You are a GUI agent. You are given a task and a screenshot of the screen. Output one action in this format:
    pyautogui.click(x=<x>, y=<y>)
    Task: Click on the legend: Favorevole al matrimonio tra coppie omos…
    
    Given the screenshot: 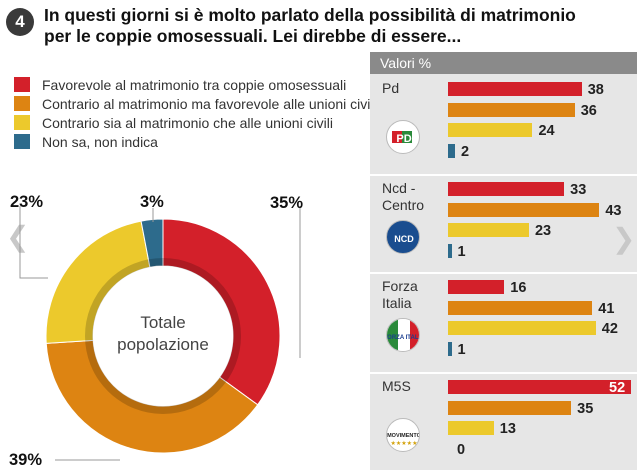 What is the action you would take?
    pyautogui.click(x=195, y=113)
    